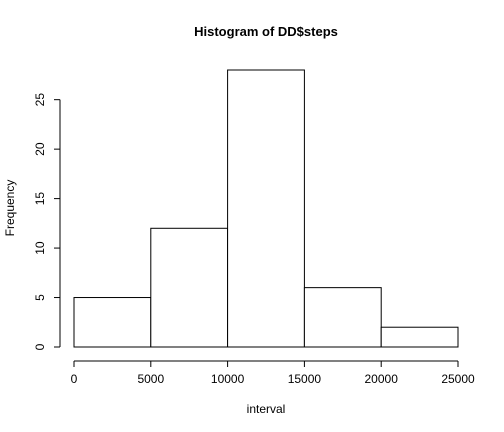 The image size is (504, 432). I want to click on y-tick-label: 0, so click(40, 346).